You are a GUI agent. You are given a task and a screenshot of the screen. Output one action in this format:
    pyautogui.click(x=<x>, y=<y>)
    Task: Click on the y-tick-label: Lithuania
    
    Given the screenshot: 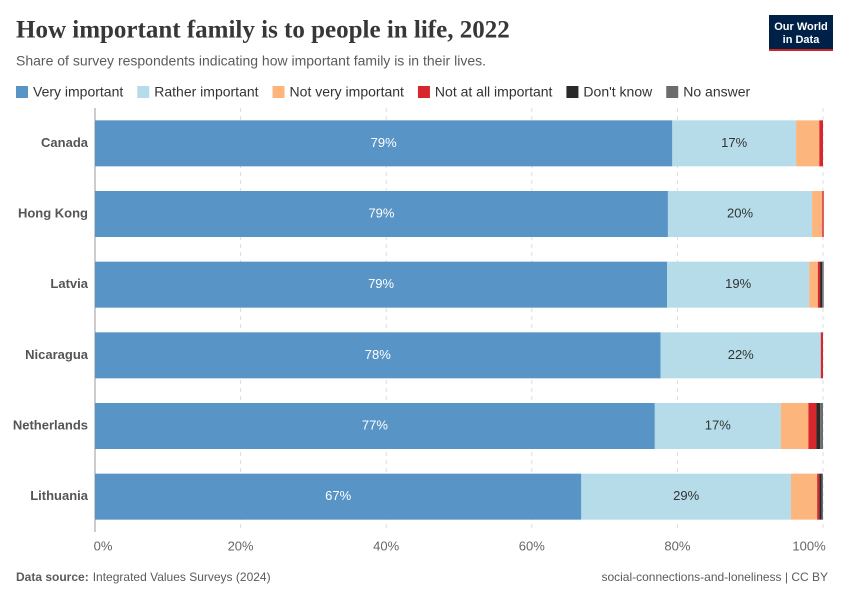 What is the action you would take?
    pyautogui.click(x=59, y=495)
    